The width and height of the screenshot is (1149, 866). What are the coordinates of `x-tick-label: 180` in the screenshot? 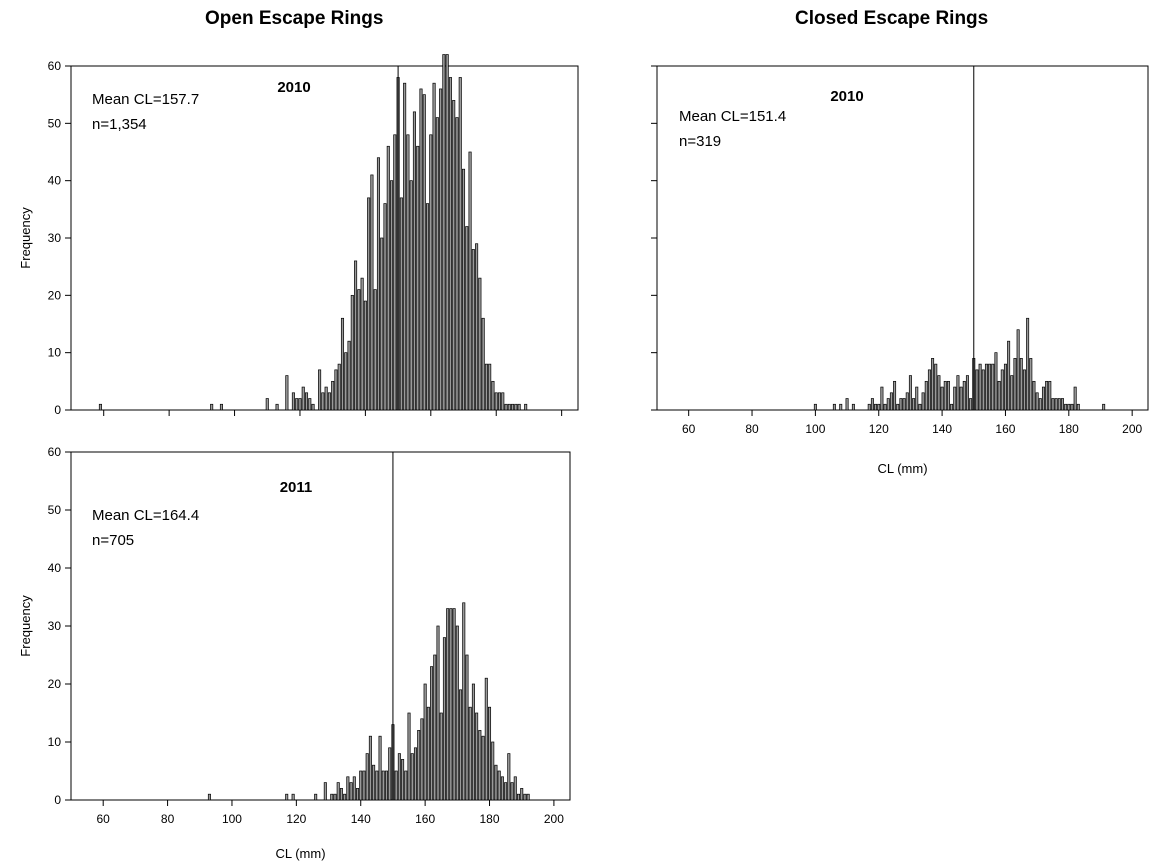 It's located at (1069, 429).